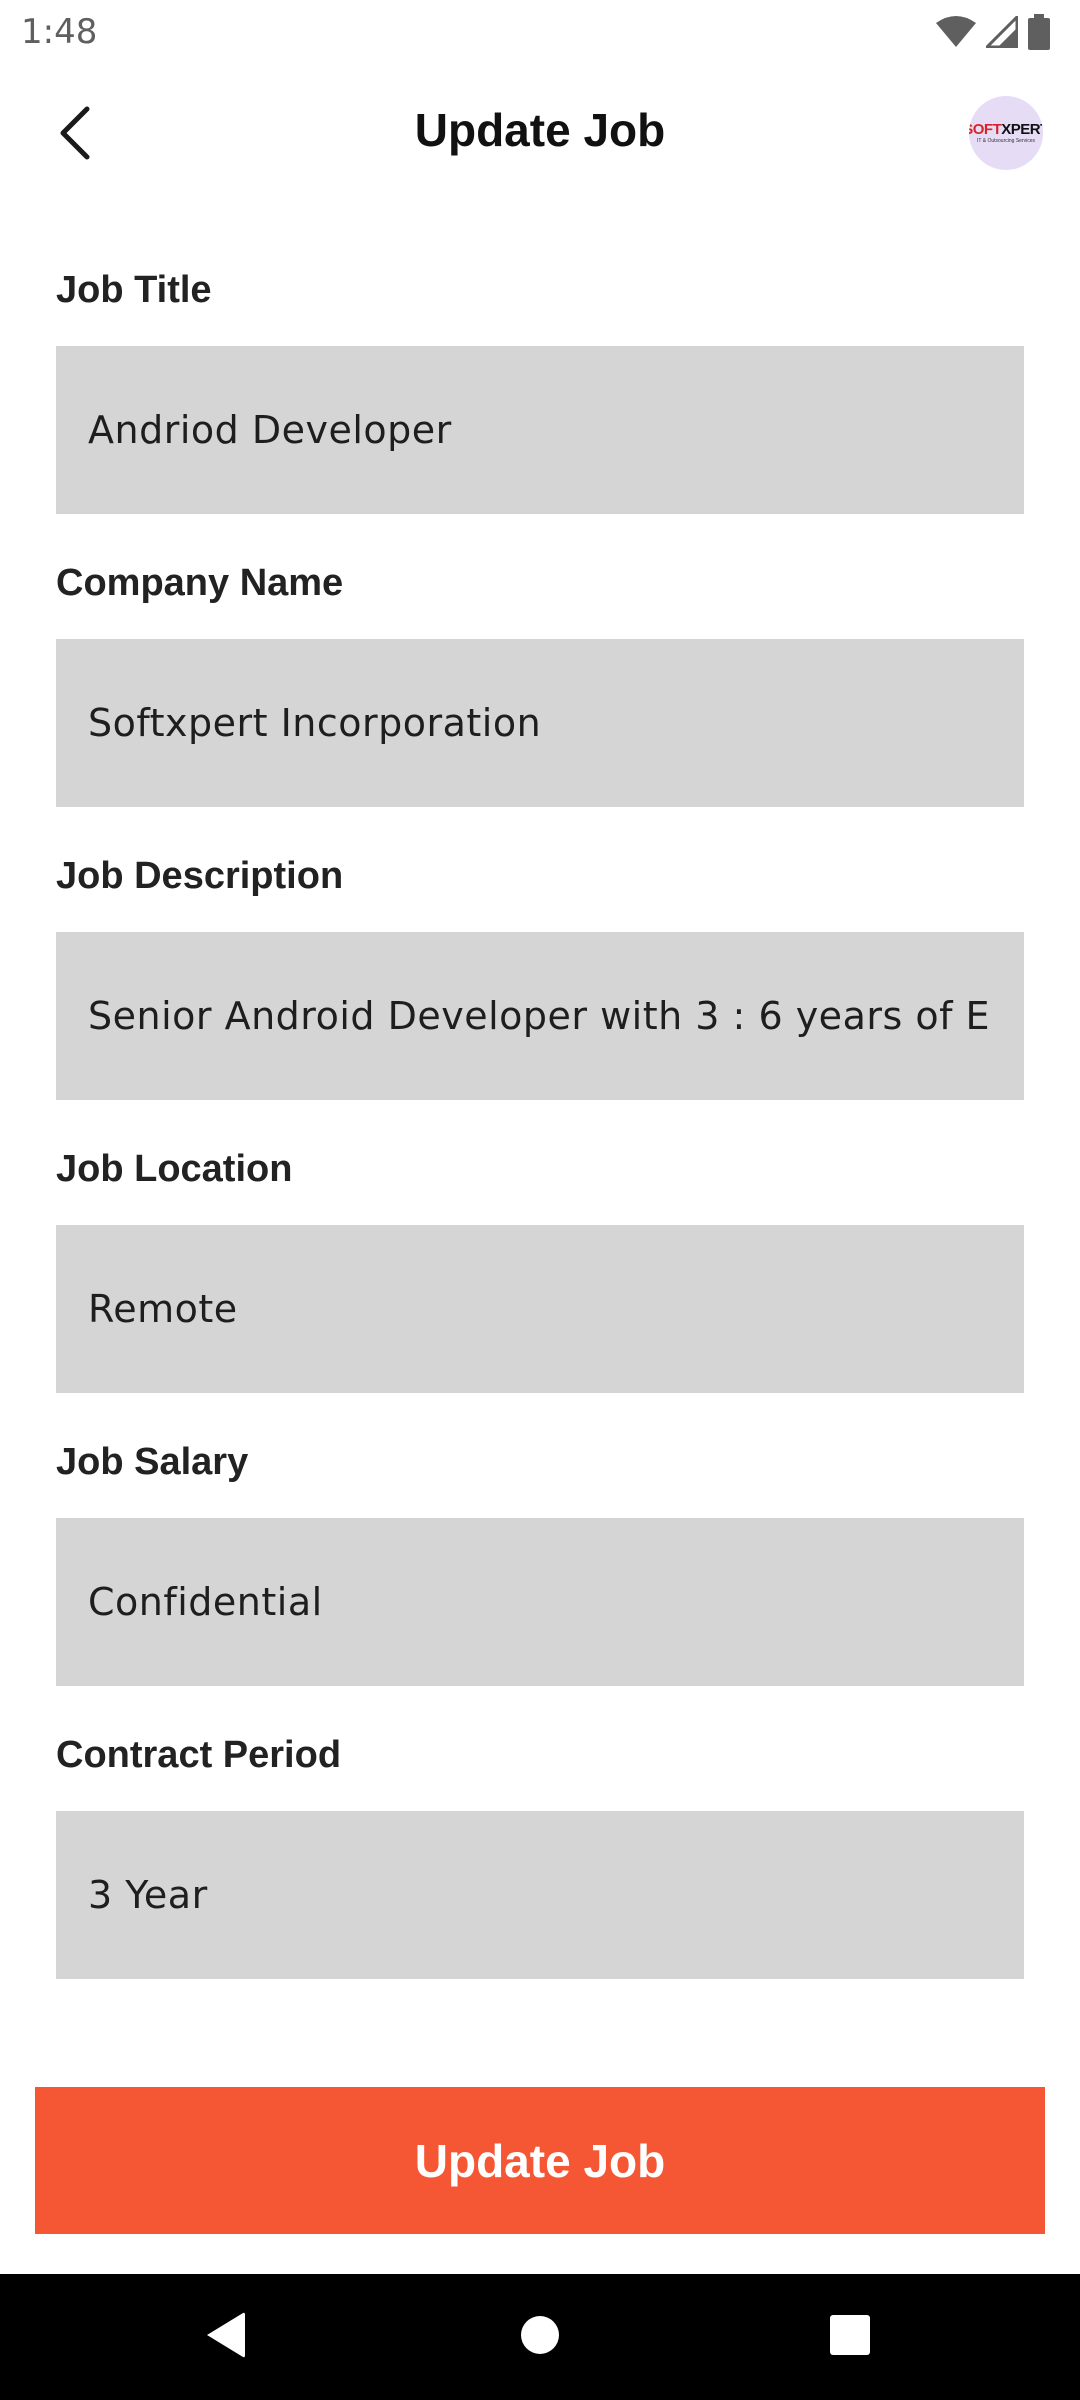 Image resolution: width=1080 pixels, height=2400 pixels. I want to click on page-title: Update Job, so click(540, 130).